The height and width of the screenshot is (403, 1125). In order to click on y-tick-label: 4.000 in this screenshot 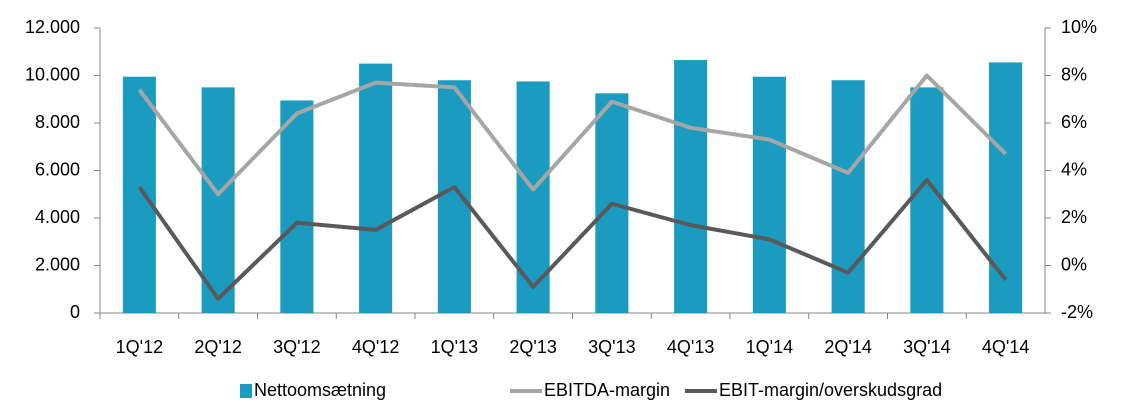, I will do `click(57, 217)`.